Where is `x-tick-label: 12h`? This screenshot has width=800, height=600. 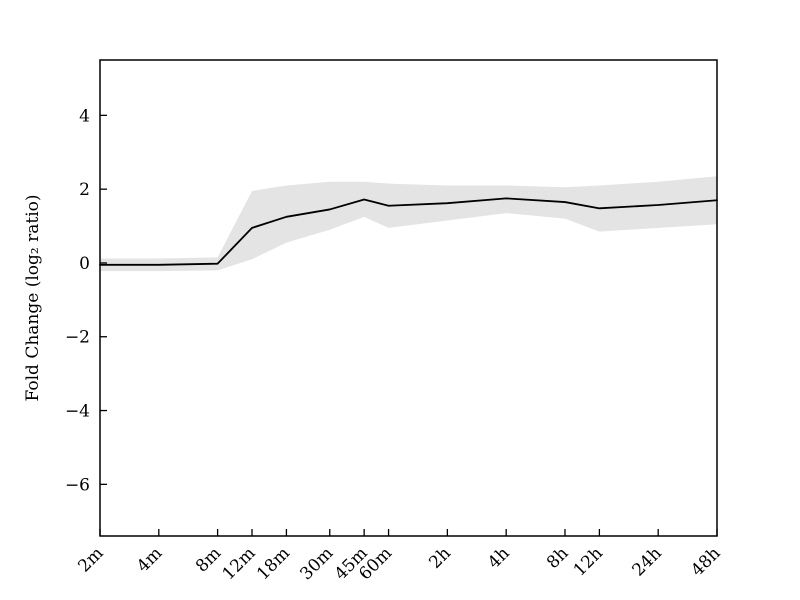 x-tick-label: 12h is located at coordinates (588, 561).